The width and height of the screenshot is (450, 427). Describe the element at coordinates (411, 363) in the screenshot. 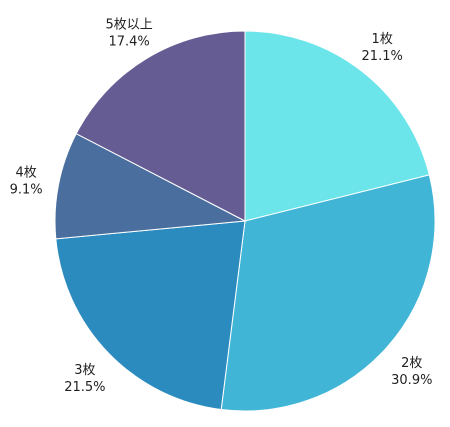

I see `slice-category-label: 2枚` at that location.